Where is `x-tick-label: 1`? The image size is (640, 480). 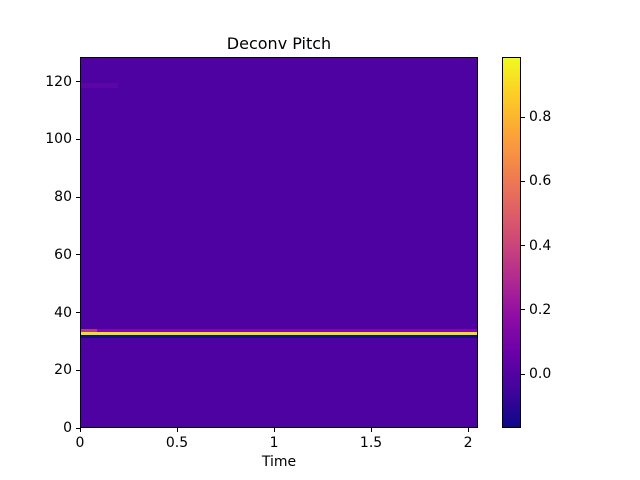 x-tick-label: 1 is located at coordinates (274, 443).